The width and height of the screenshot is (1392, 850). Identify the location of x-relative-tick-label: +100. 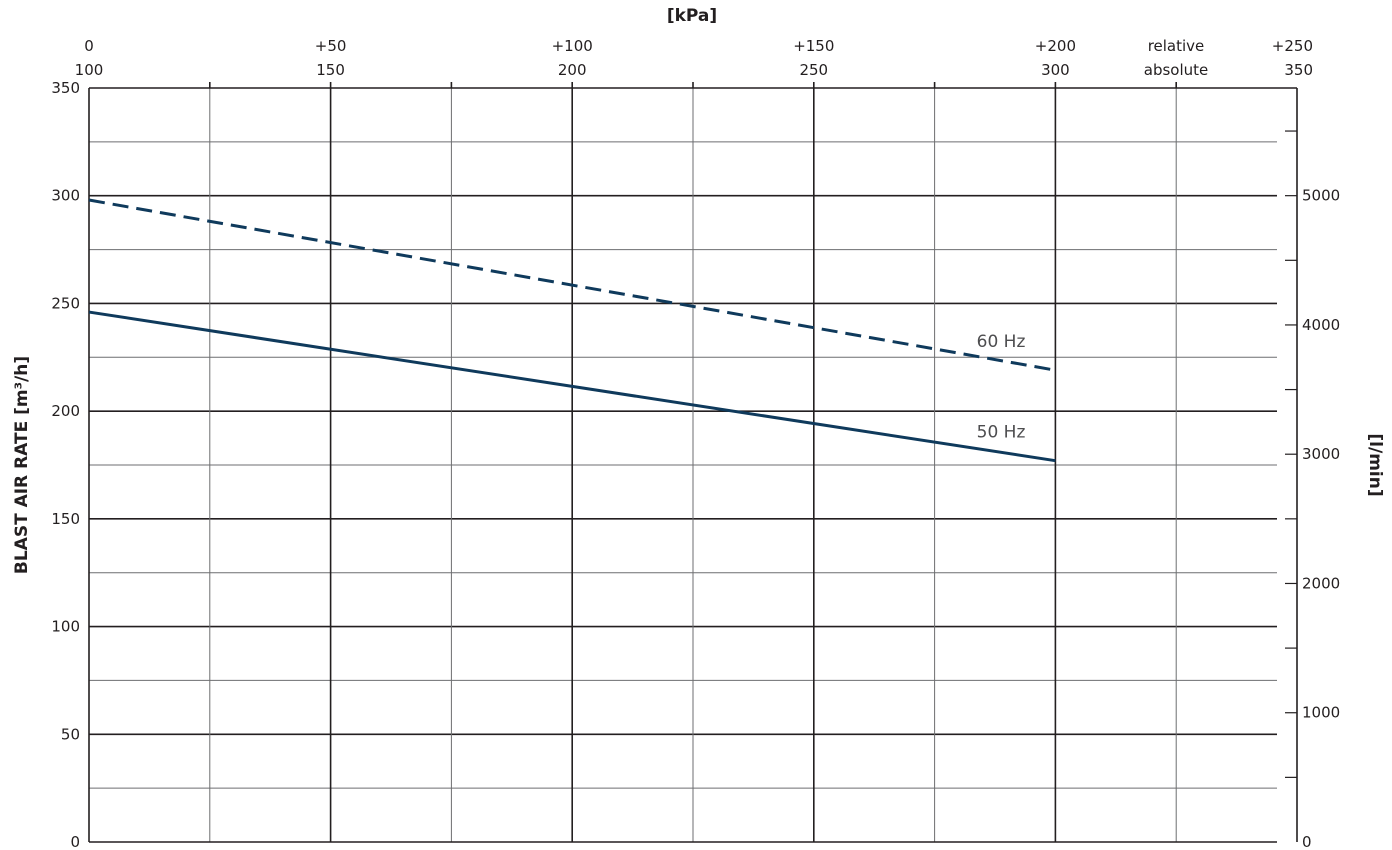
(572, 46).